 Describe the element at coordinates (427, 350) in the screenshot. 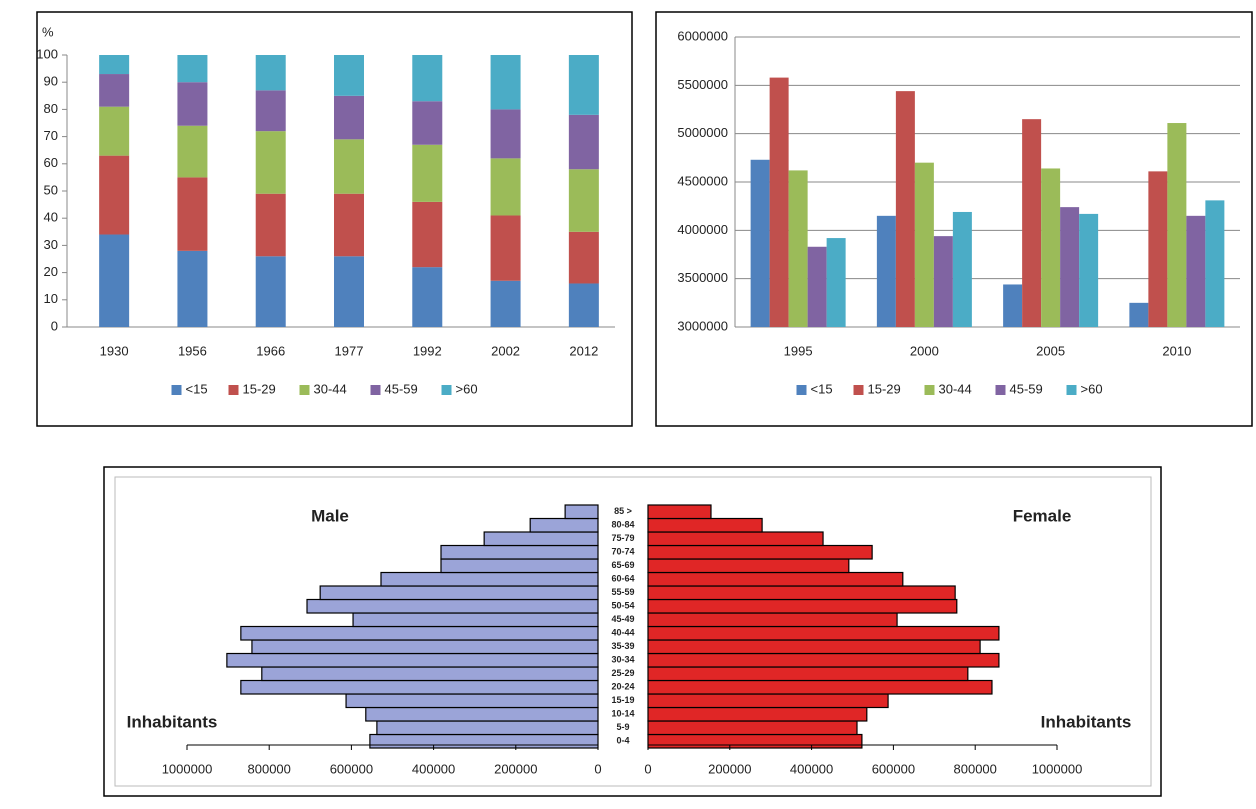

I see `x-tick-label: 1992` at that location.